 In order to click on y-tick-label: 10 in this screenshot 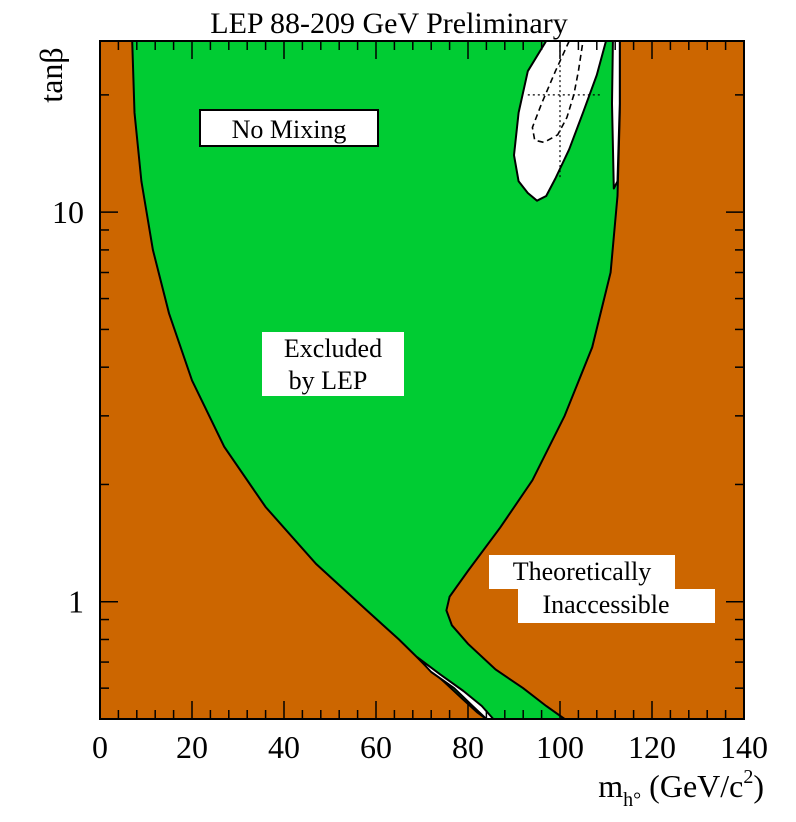, I will do `click(68, 212)`.